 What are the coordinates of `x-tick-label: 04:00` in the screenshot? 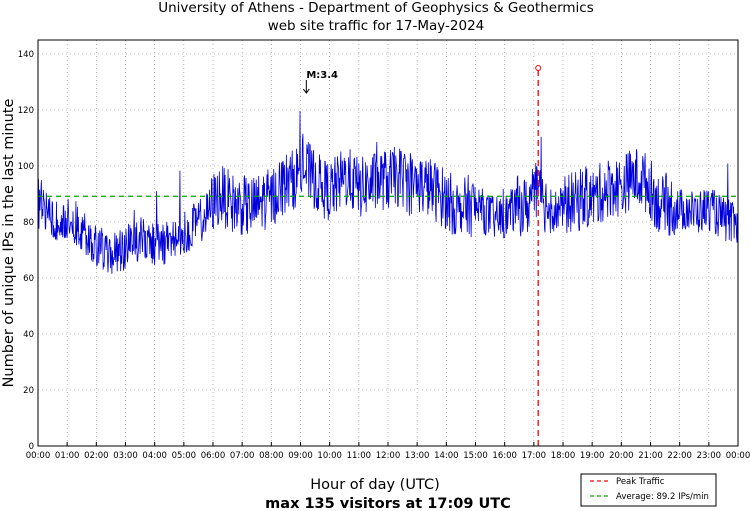 It's located at (154, 456).